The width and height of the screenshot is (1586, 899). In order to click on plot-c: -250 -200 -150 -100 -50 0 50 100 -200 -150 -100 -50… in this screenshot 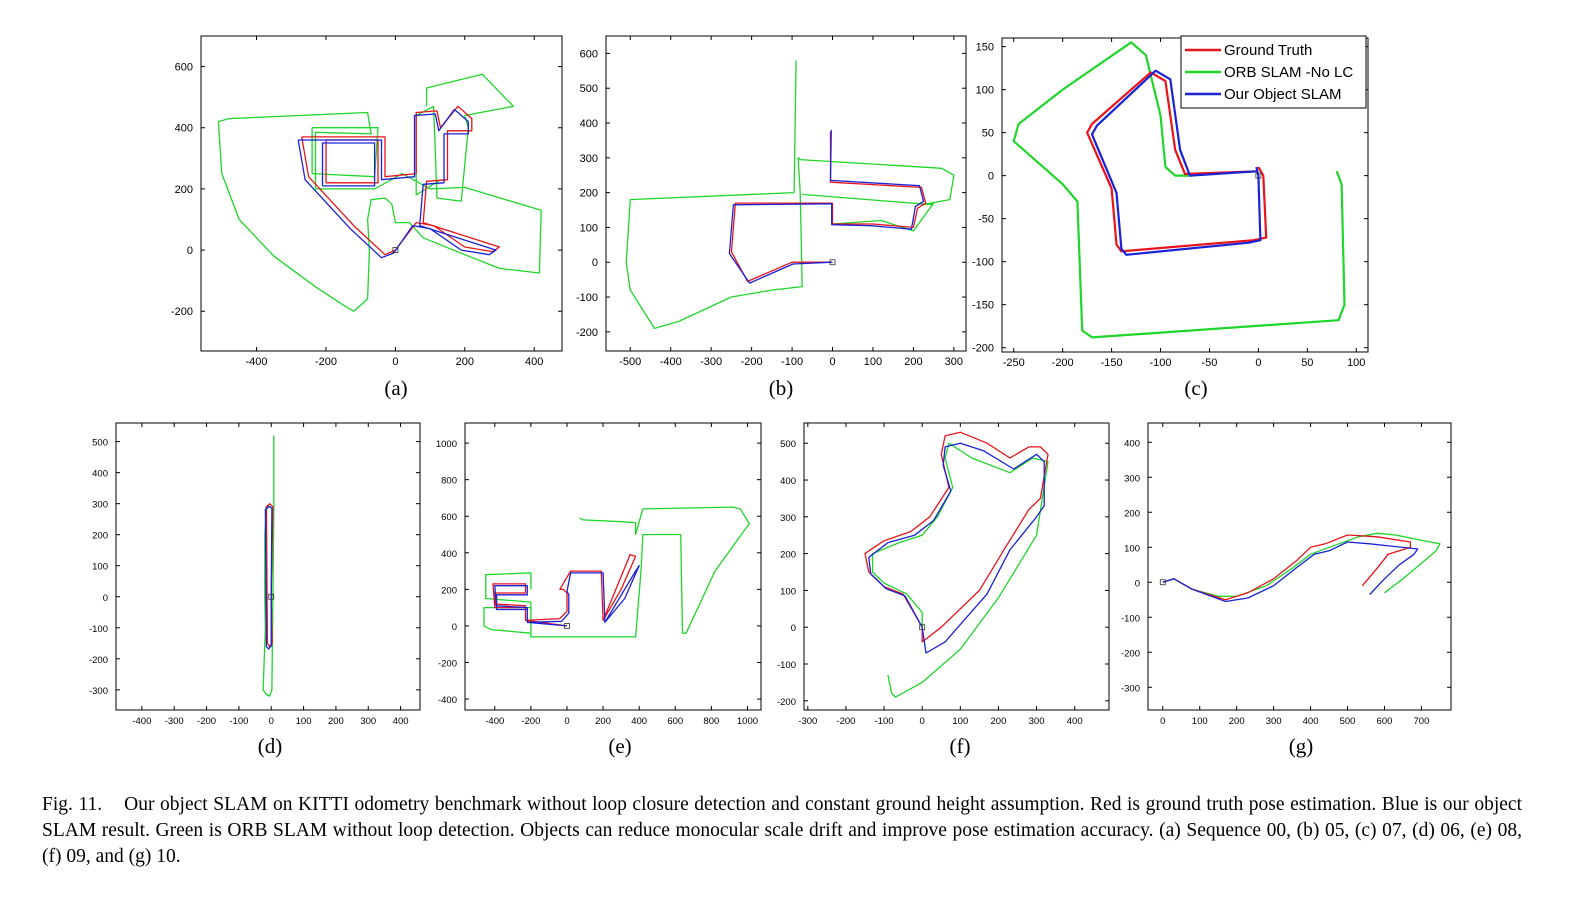, I will do `click(1160, 199)`.